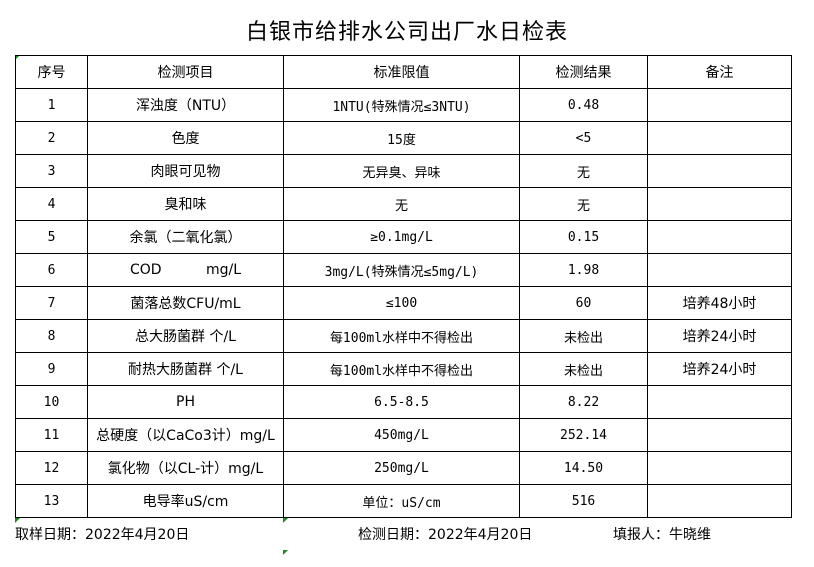 The width and height of the screenshot is (814, 567). What do you see at coordinates (583, 435) in the screenshot?
I see `test-result: 252.14` at bounding box center [583, 435].